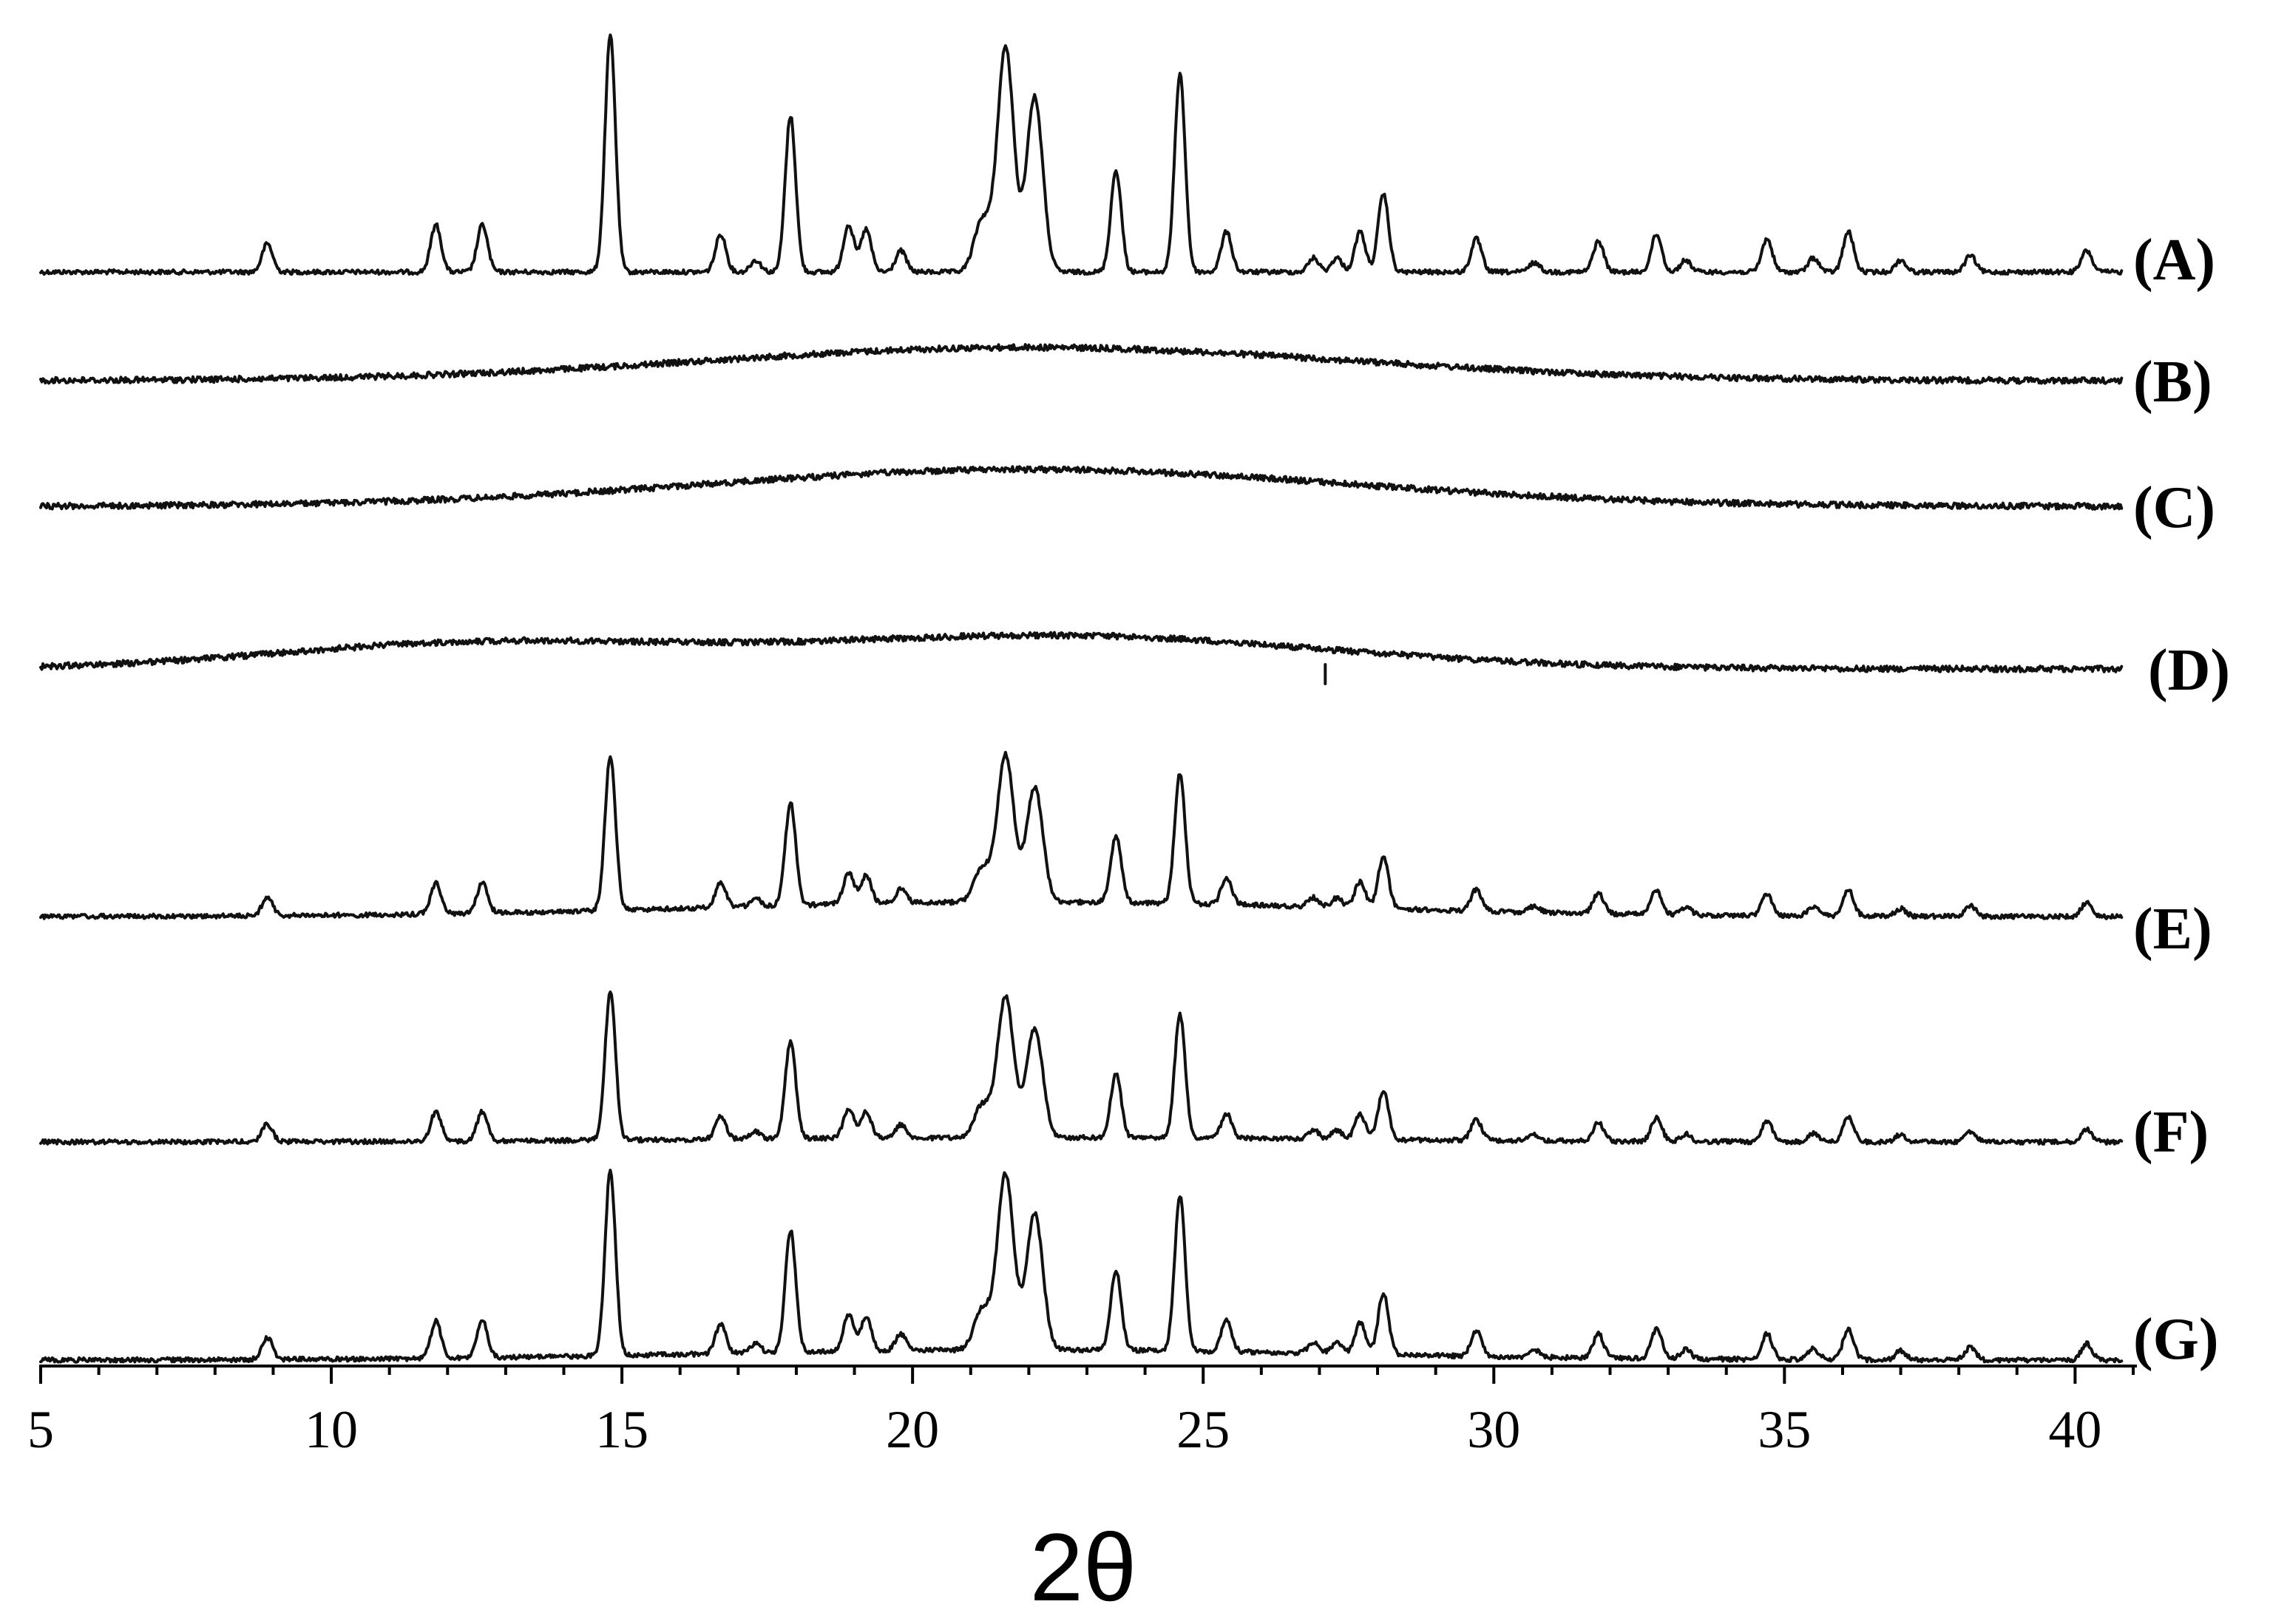 Image resolution: width=2270 pixels, height=1624 pixels. I want to click on series-trace-b, so click(1081, 364).